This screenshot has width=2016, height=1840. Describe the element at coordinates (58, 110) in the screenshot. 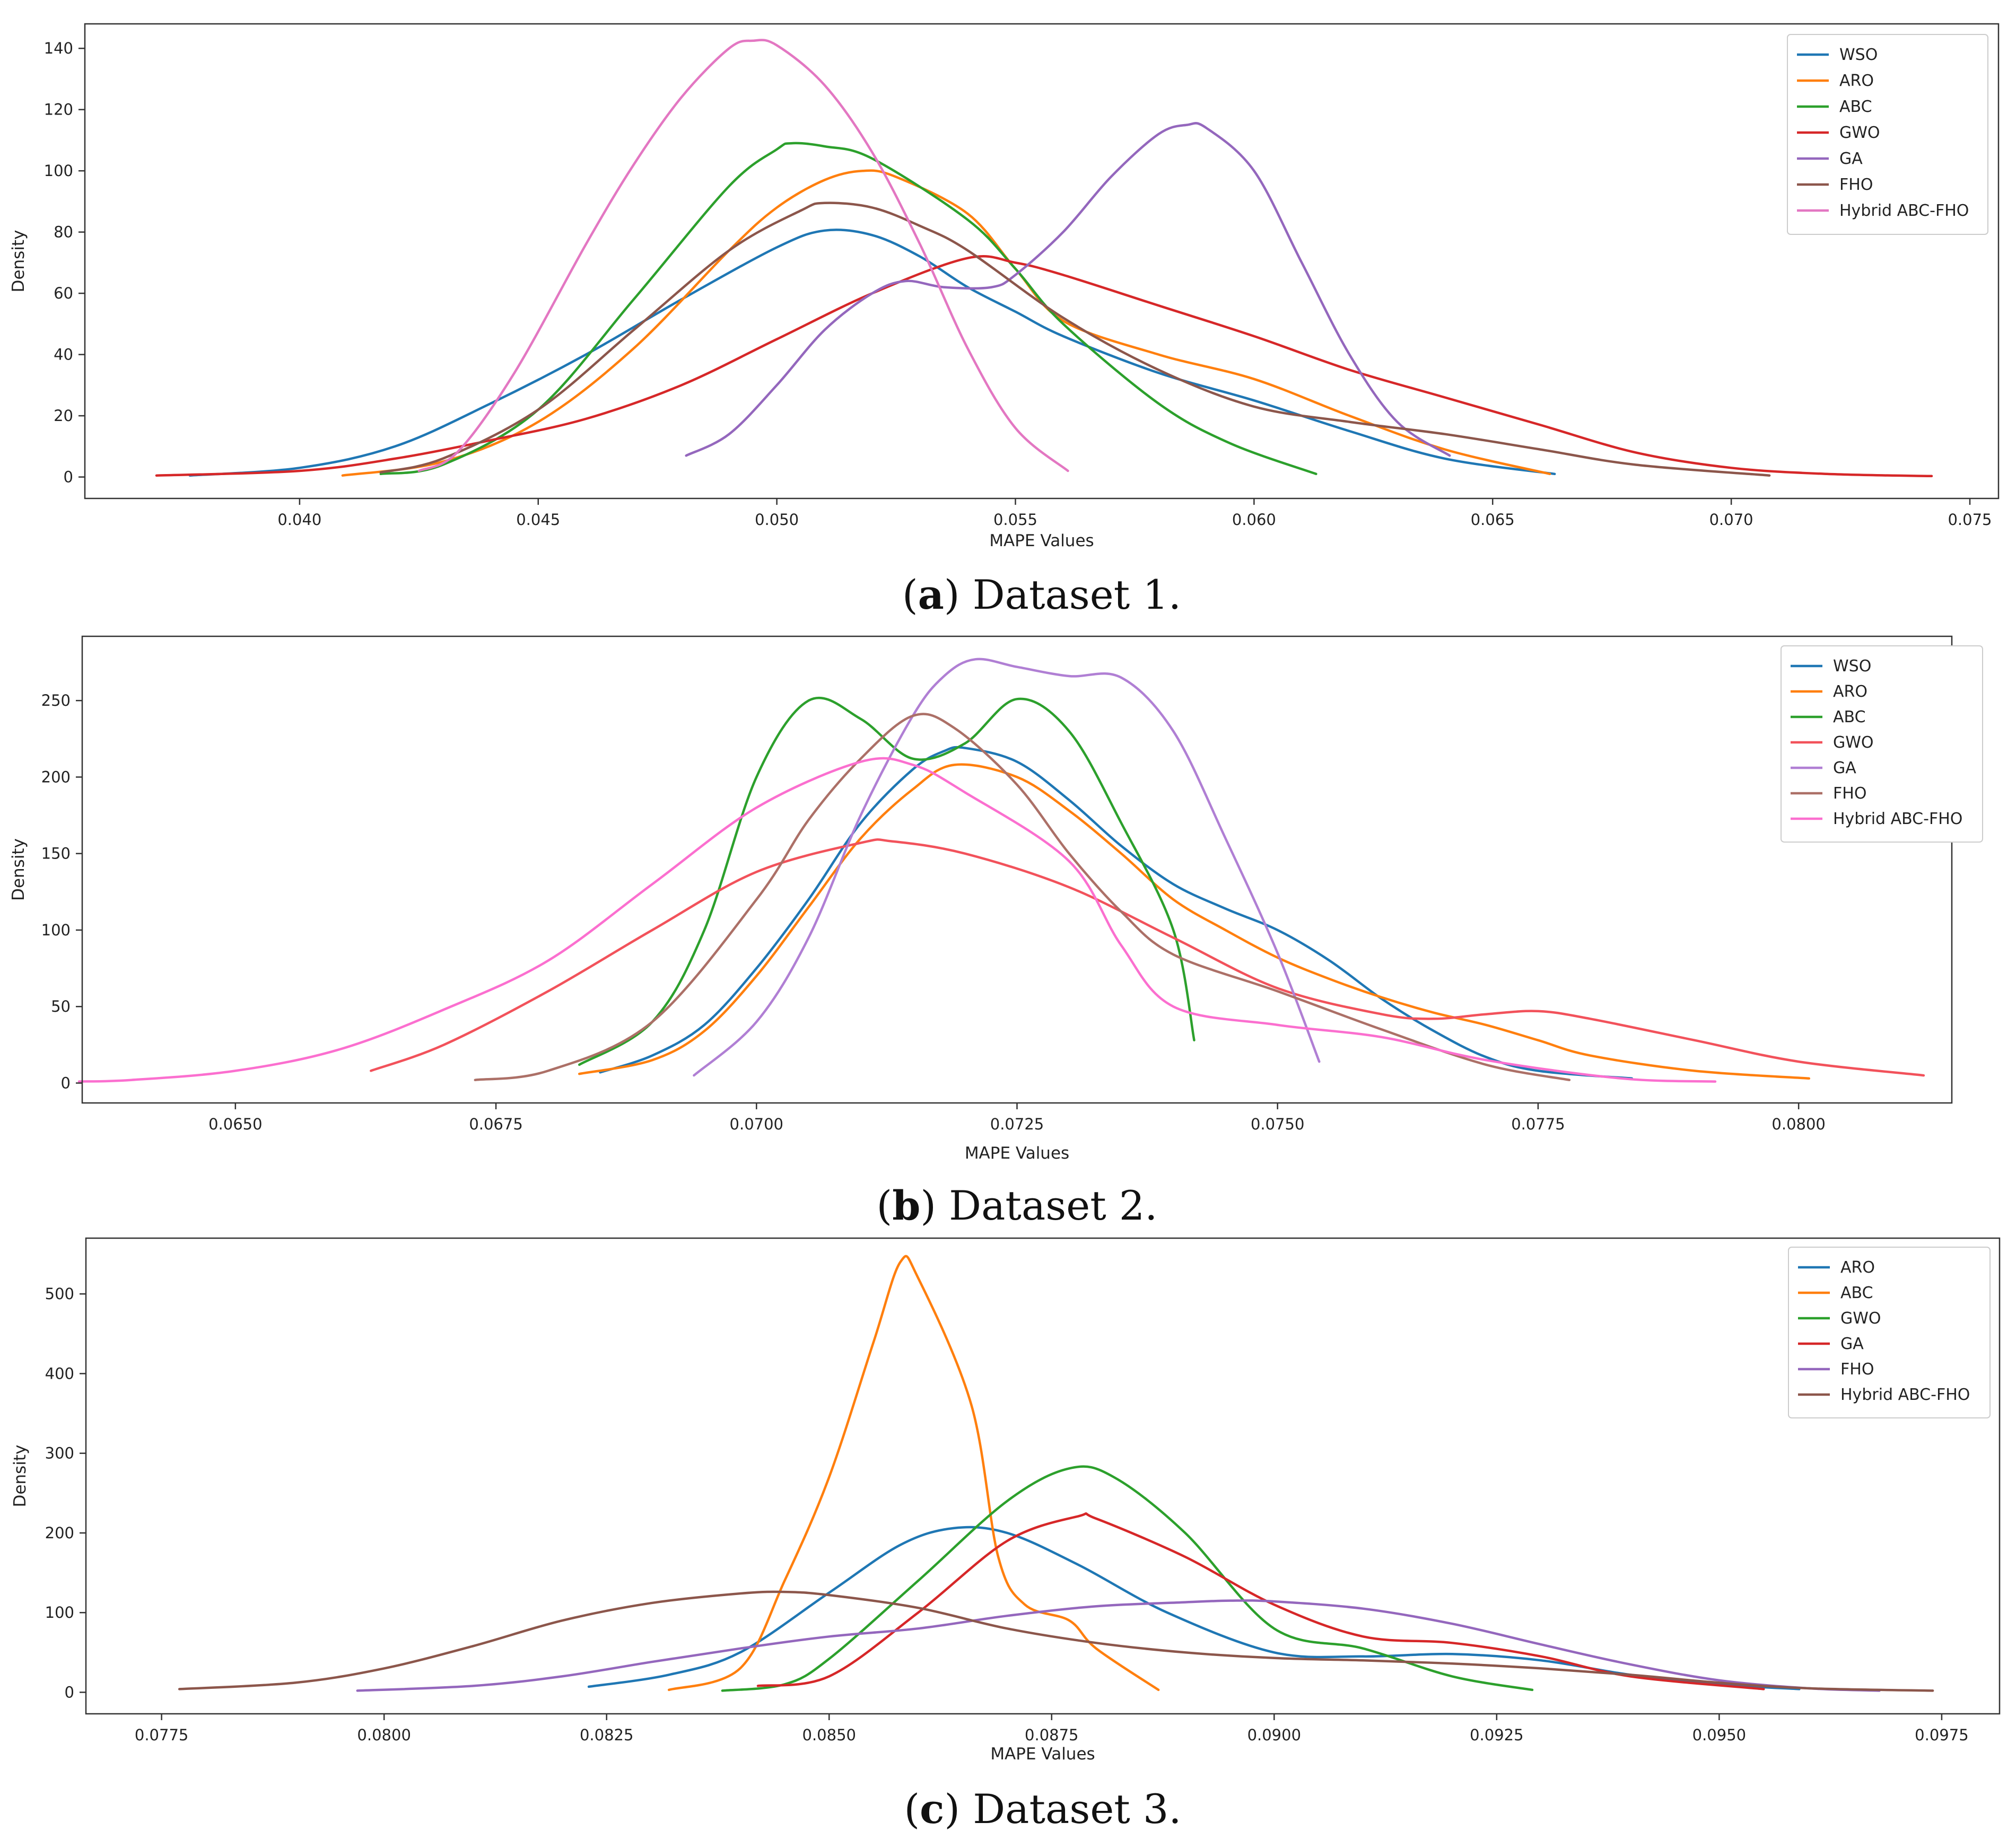

I see `y-tick-label: 120` at that location.